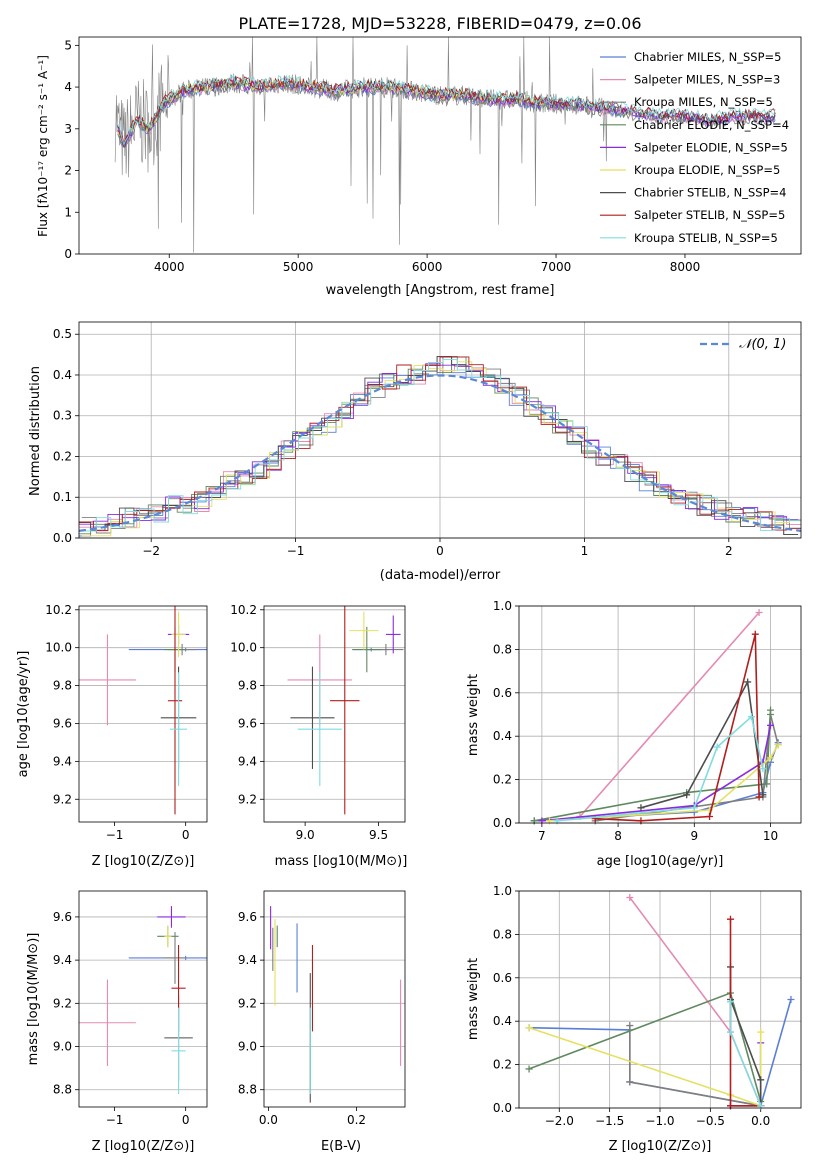  I want to click on residual-ytick-label: 0.4, so click(62, 375).